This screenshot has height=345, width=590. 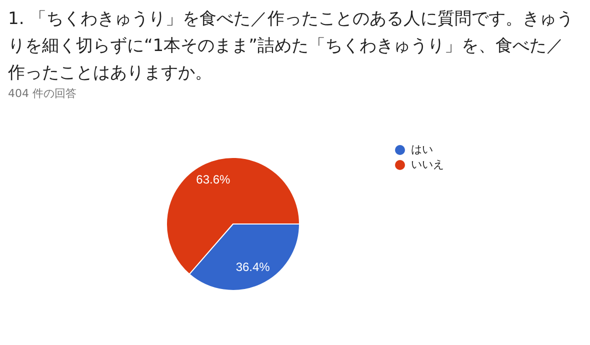 I want to click on data-label: 36.4%, so click(x=253, y=267).